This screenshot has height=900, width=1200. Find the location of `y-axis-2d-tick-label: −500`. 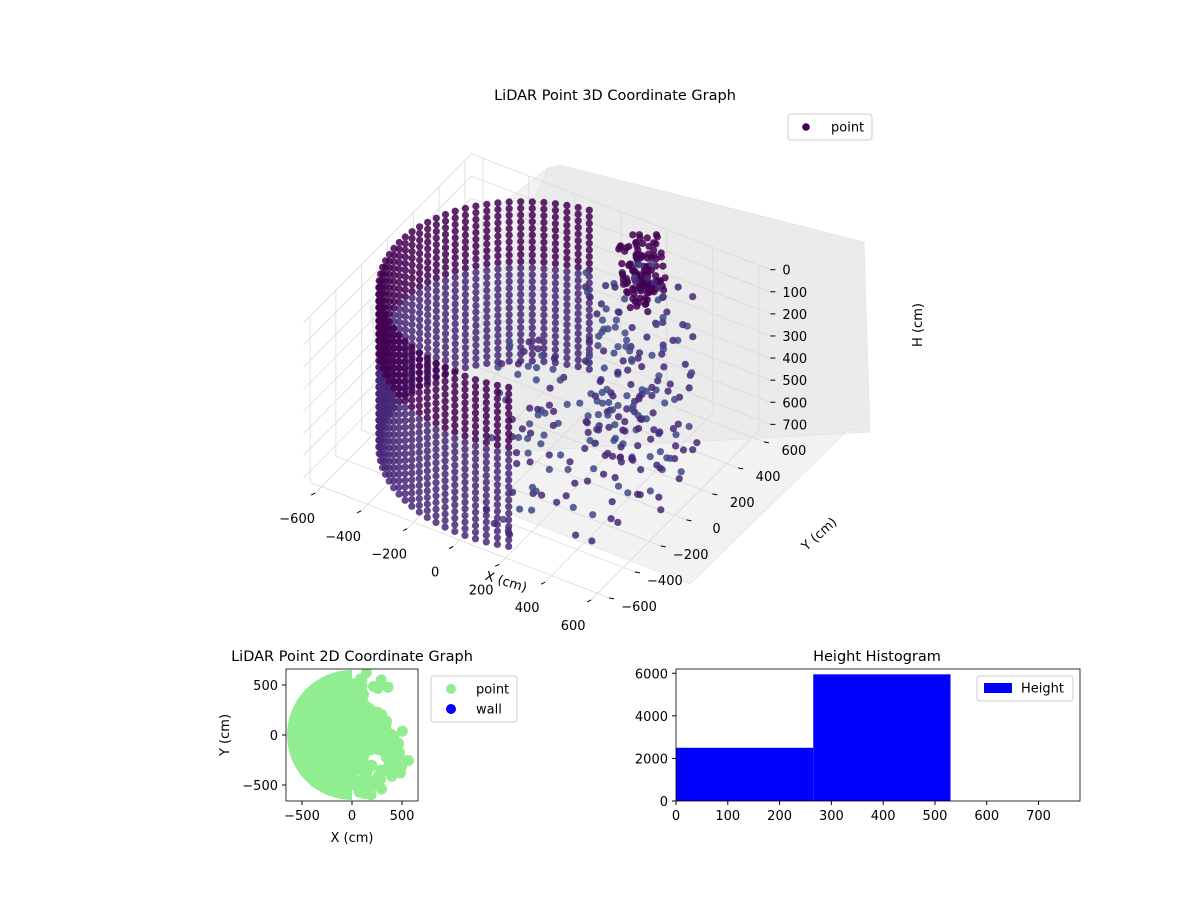

y-axis-2d-tick-label: −500 is located at coordinates (260, 786).